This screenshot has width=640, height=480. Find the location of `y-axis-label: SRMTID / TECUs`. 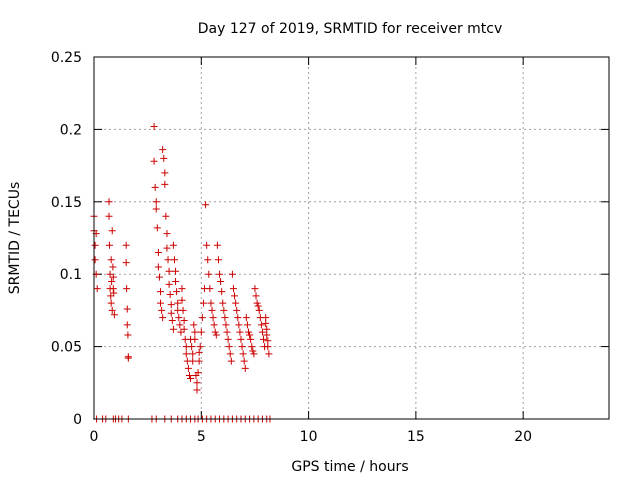

y-axis-label: SRMTID / TECUs is located at coordinates (15, 238).